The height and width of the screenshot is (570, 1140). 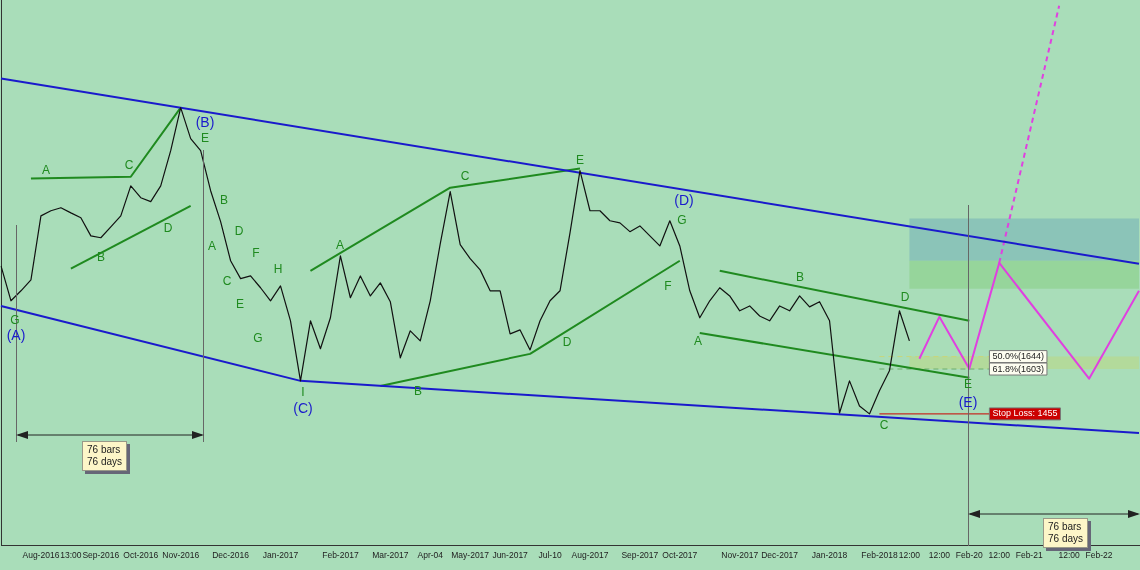 I want to click on annotation: (C), so click(x=303, y=407).